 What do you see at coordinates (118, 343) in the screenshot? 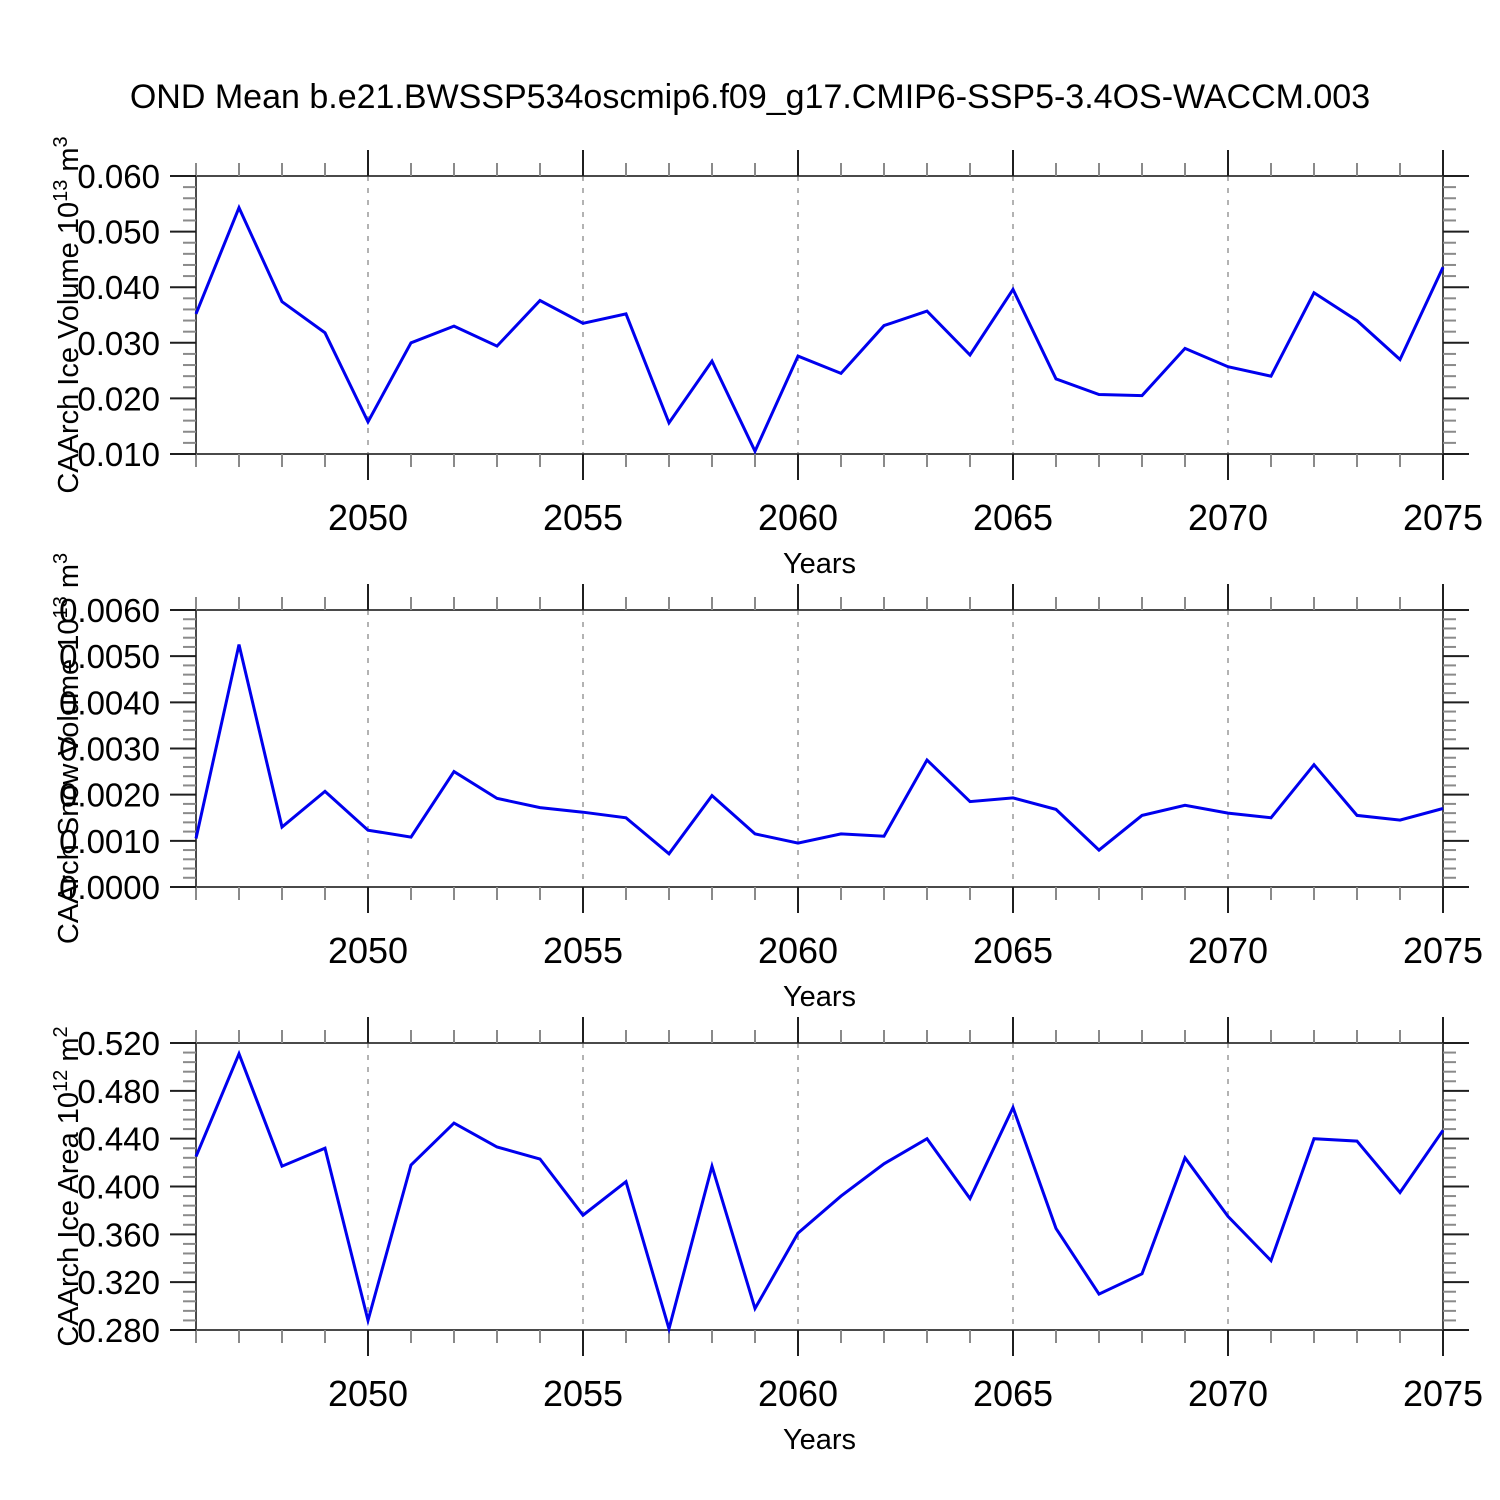
I see `y-tick-label: 0.030` at bounding box center [118, 343].